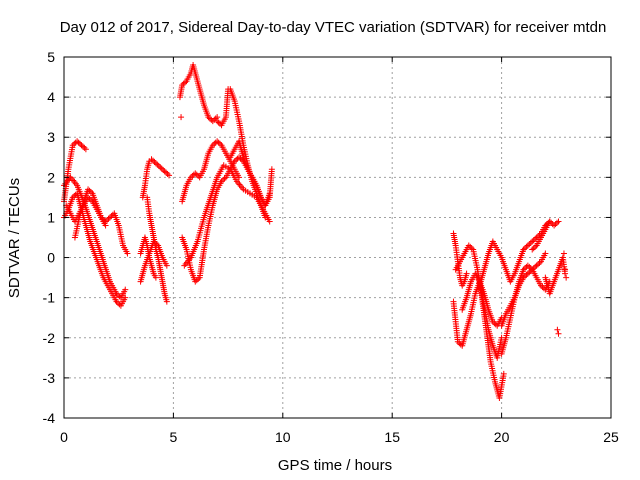  Describe the element at coordinates (156, 178) in the screenshot. I see `series-arc-b1` at that location.